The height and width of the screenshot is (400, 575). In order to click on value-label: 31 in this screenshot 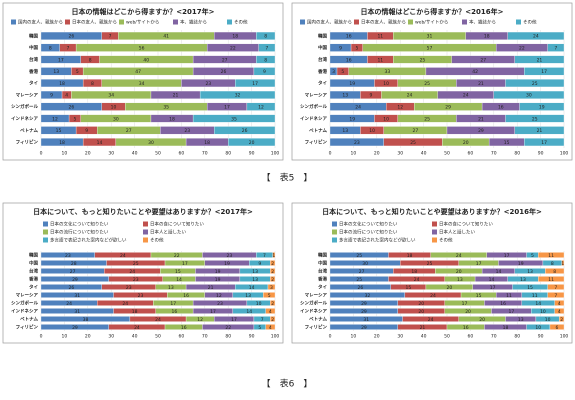, I will do `click(77, 296)`.